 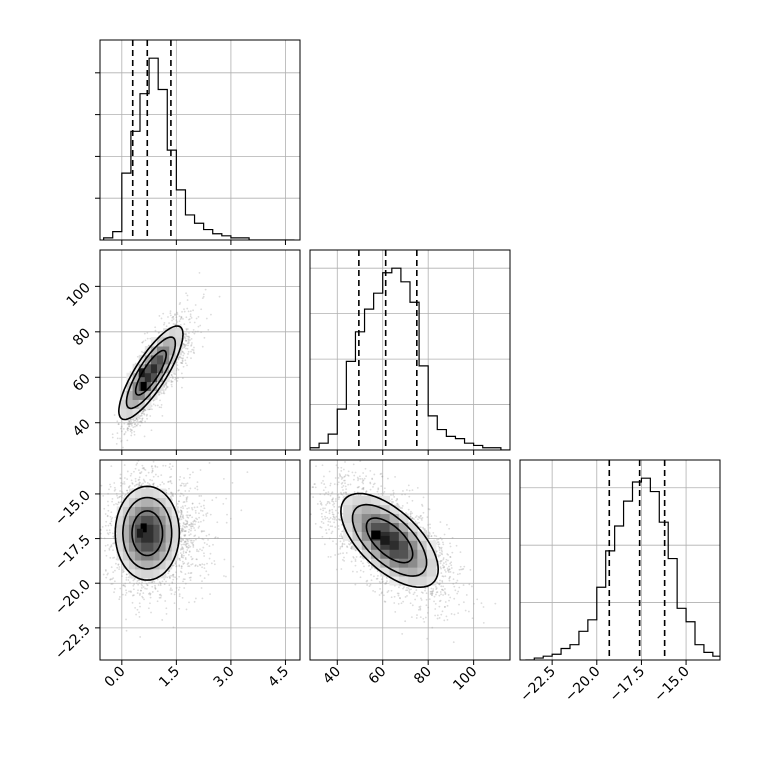 I want to click on histogram-step-line, so click(x=410, y=358).